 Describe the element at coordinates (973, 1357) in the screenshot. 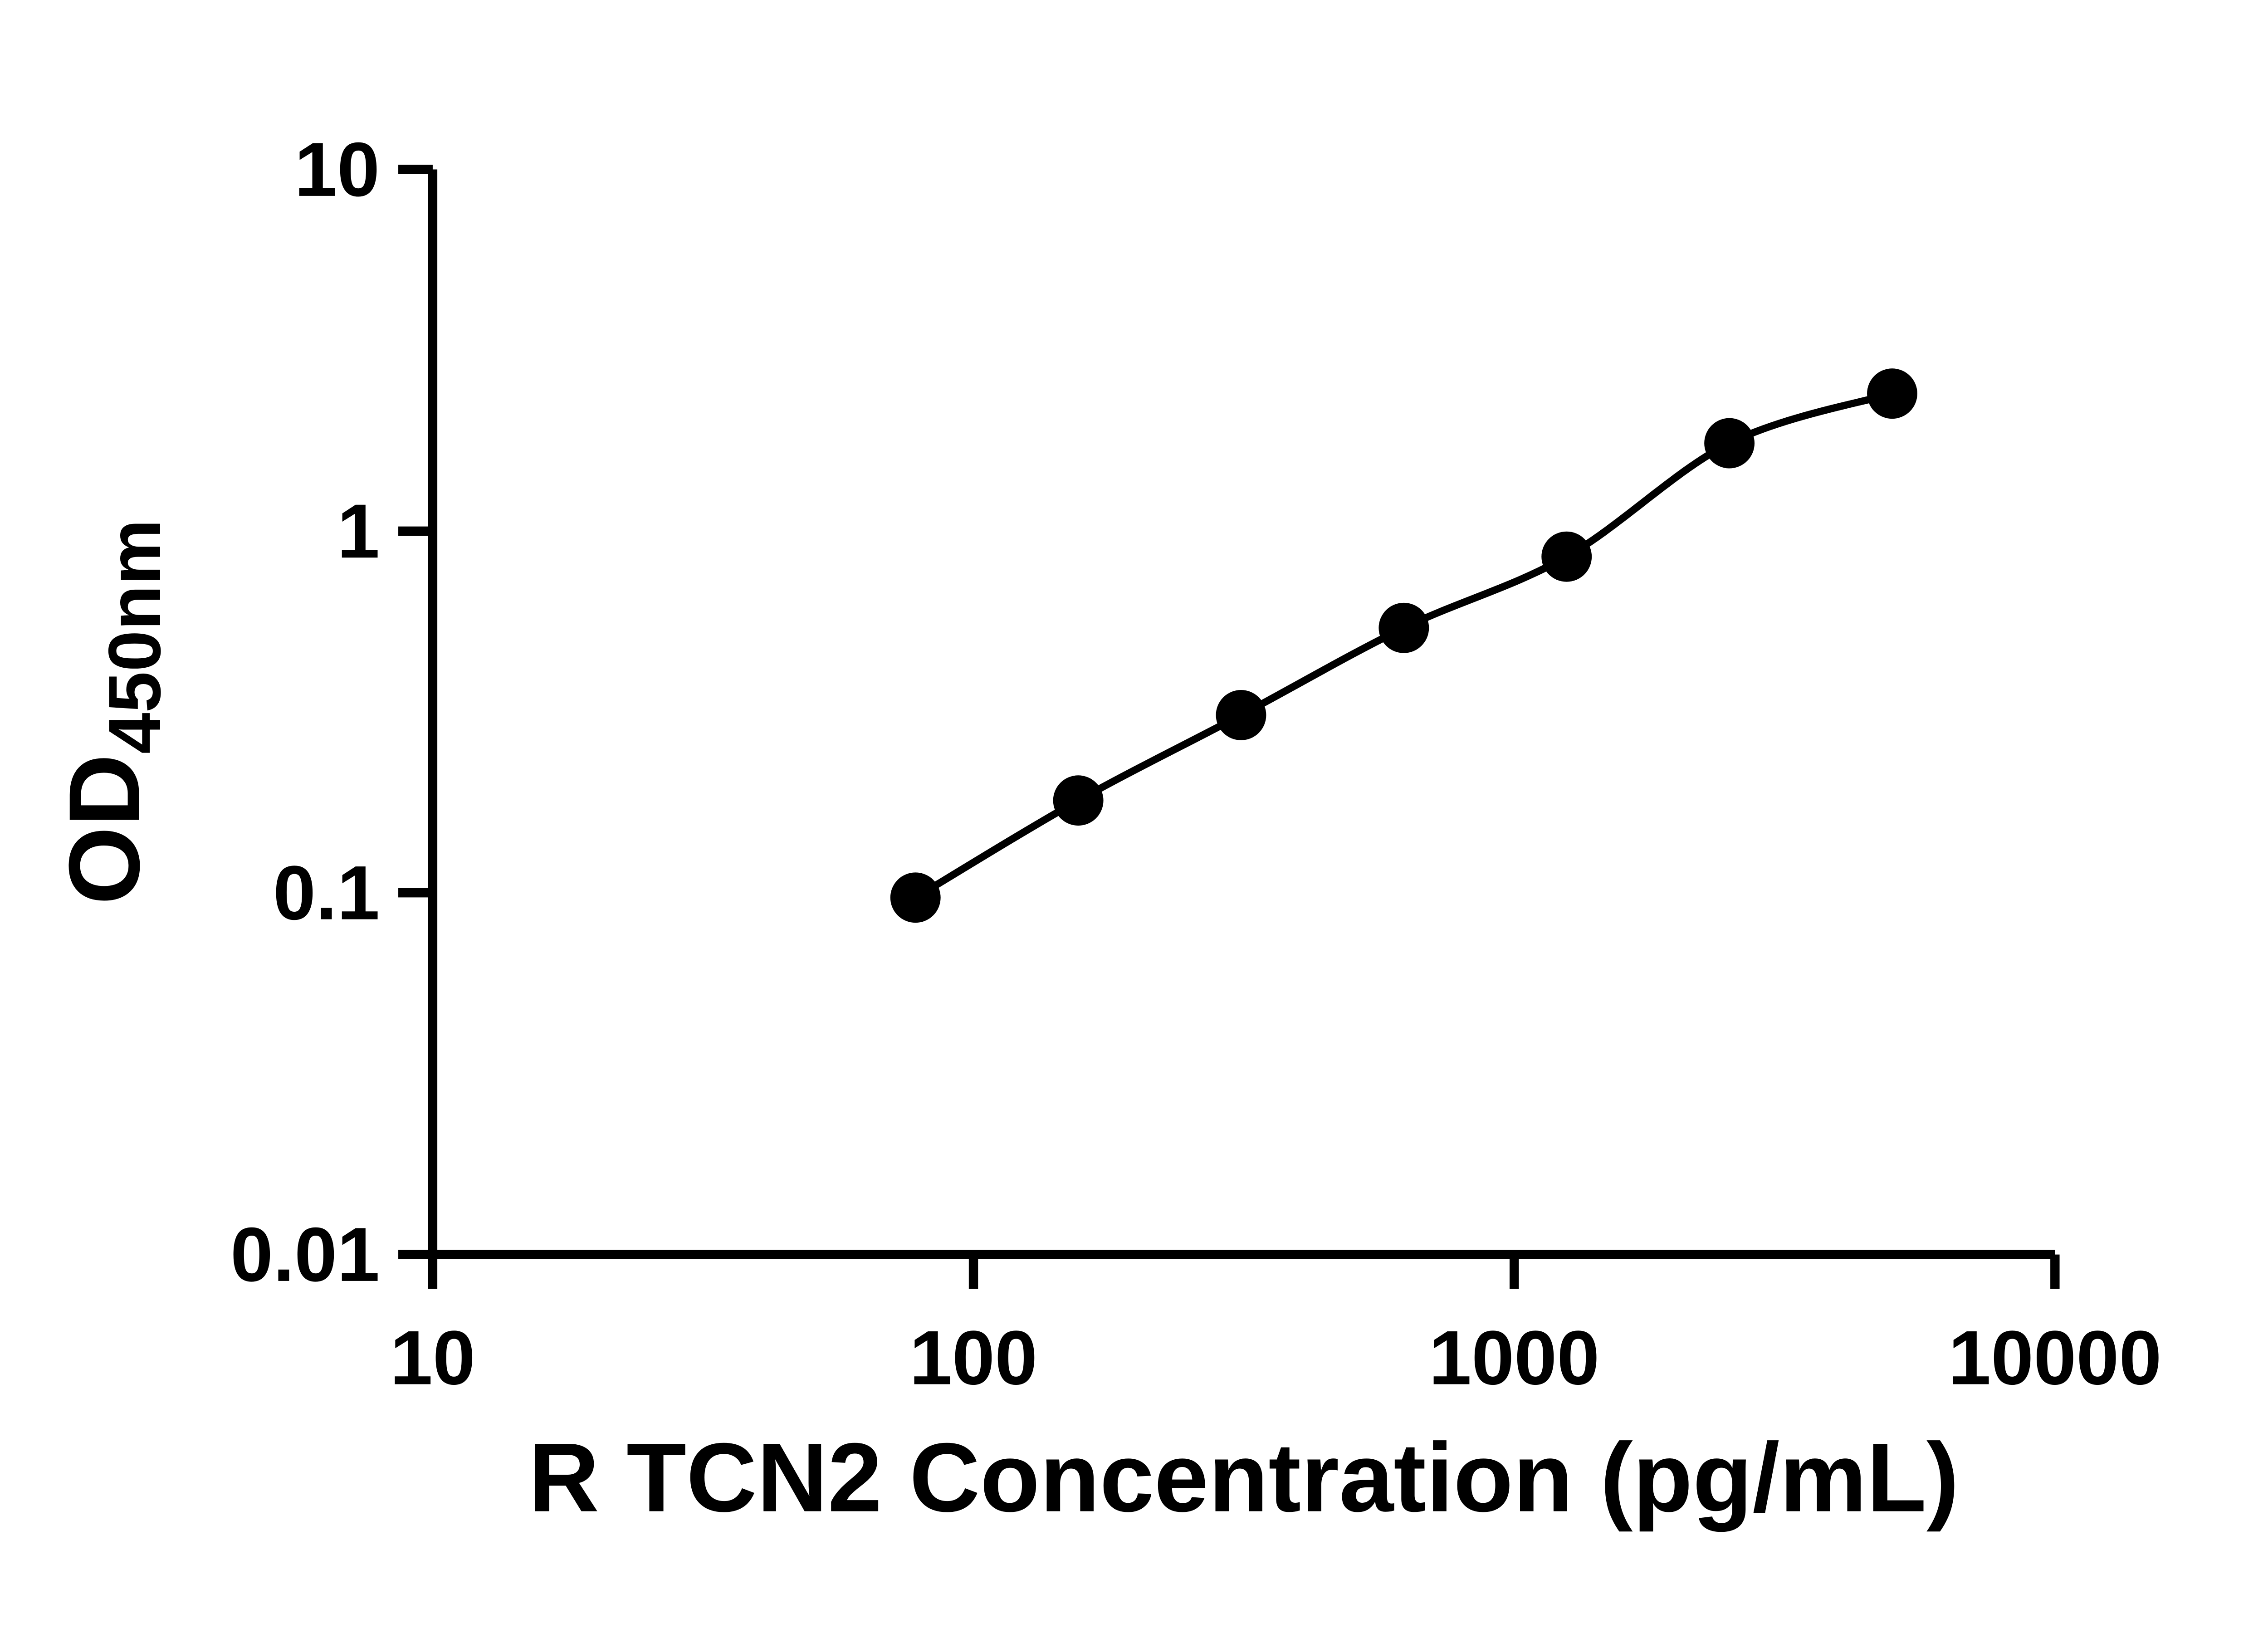

I see `x-tick-label: 100` at that location.